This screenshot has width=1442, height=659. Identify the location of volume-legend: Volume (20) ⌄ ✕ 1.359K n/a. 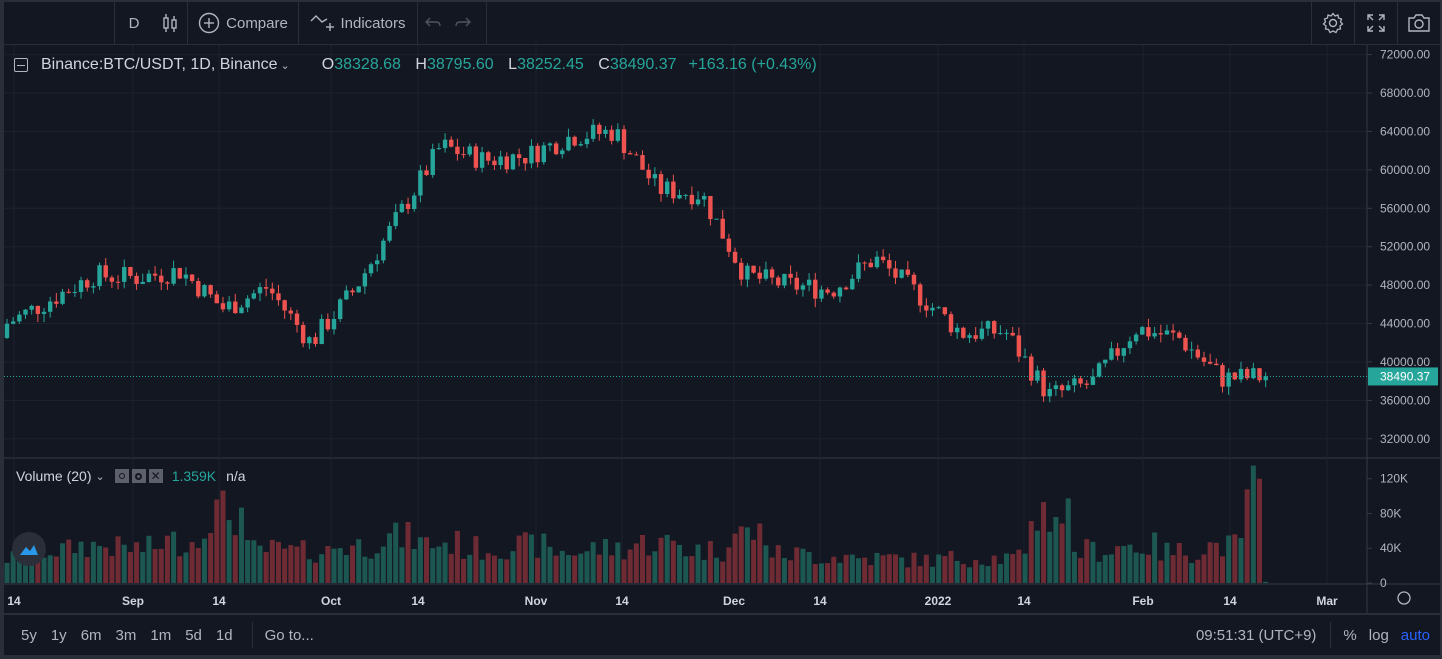
(131, 476).